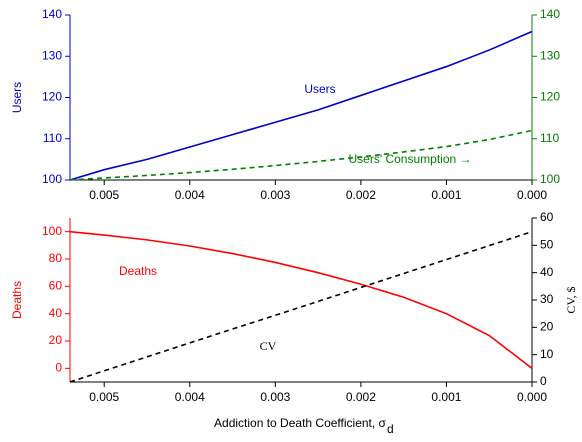 Image resolution: width=582 pixels, height=442 pixels. What do you see at coordinates (52, 55) in the screenshot?
I see `y-tick-label: 130` at bounding box center [52, 55].